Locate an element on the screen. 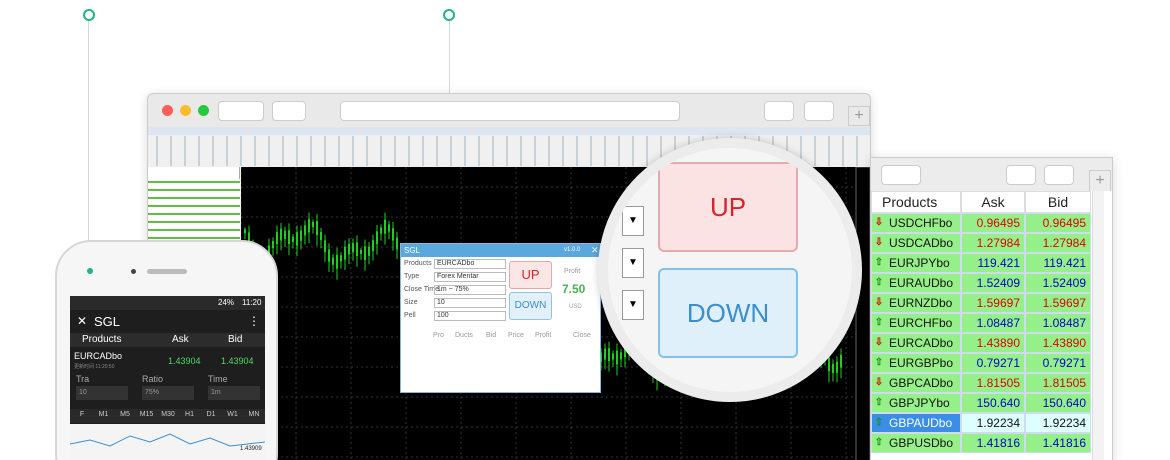 Image resolution: width=1170 pixels, height=460 pixels. field-input: 75% is located at coordinates (168, 393).